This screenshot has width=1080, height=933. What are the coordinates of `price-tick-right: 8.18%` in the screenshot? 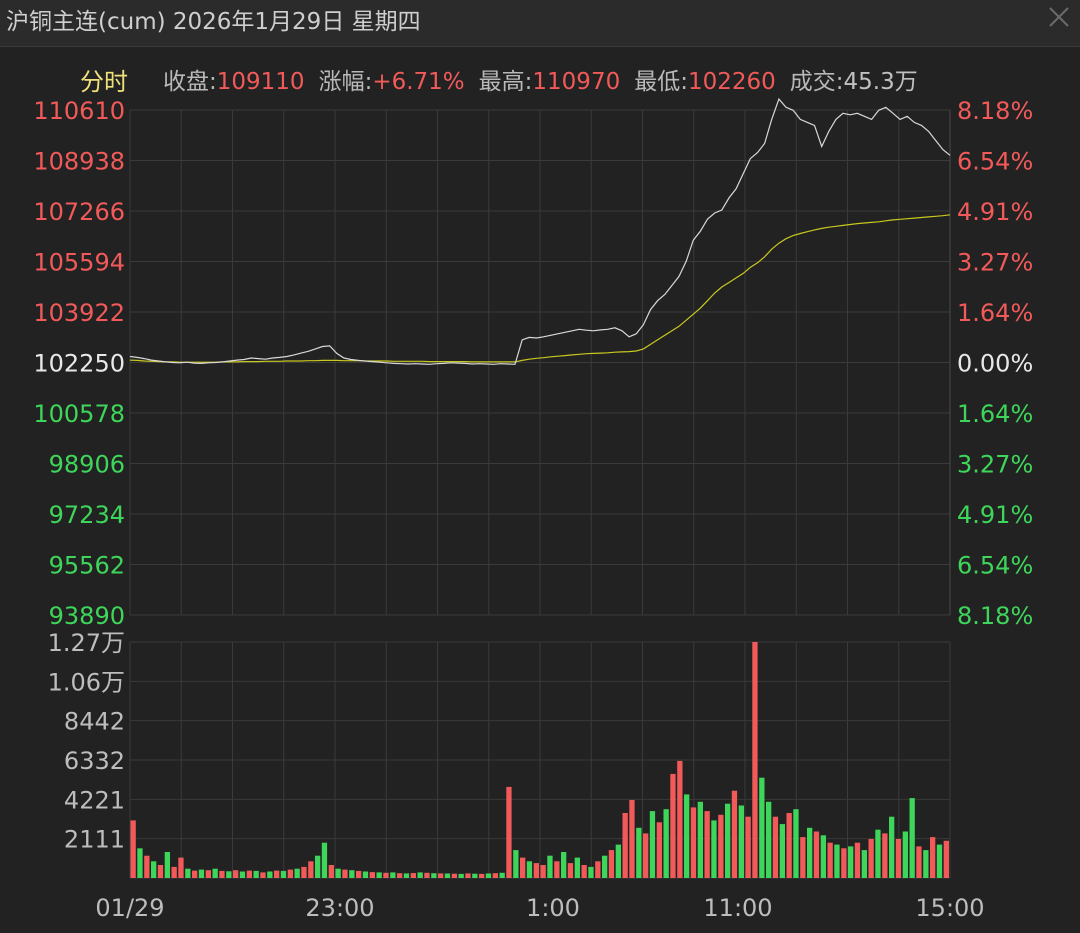 It's located at (995, 616).